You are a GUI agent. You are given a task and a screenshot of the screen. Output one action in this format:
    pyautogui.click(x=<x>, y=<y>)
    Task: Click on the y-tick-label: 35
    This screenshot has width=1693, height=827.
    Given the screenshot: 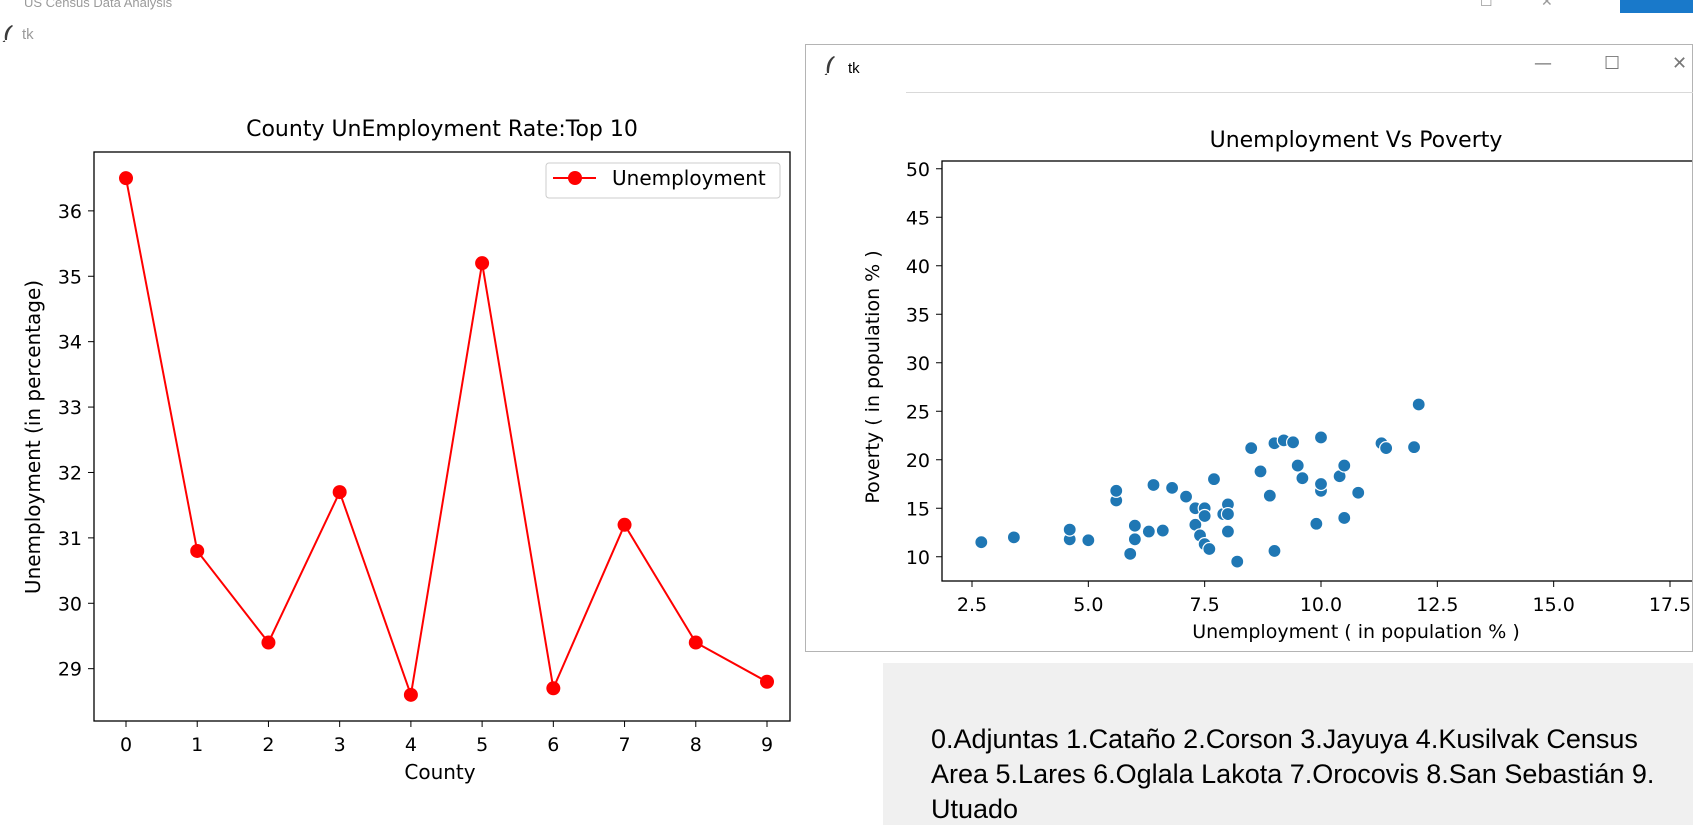 What is the action you would take?
    pyautogui.click(x=918, y=315)
    